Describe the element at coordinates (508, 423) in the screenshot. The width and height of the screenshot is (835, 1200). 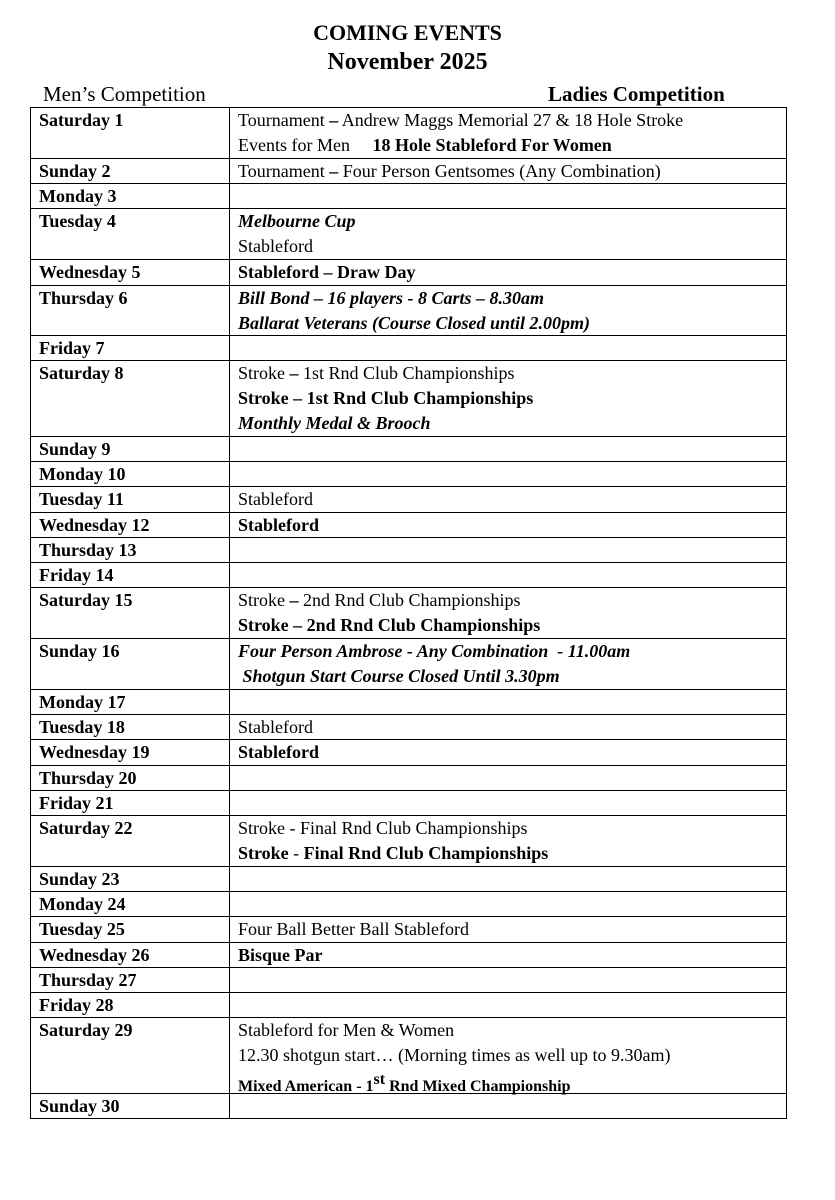
I see `event-line: Monthly Medal & Brooch` at that location.